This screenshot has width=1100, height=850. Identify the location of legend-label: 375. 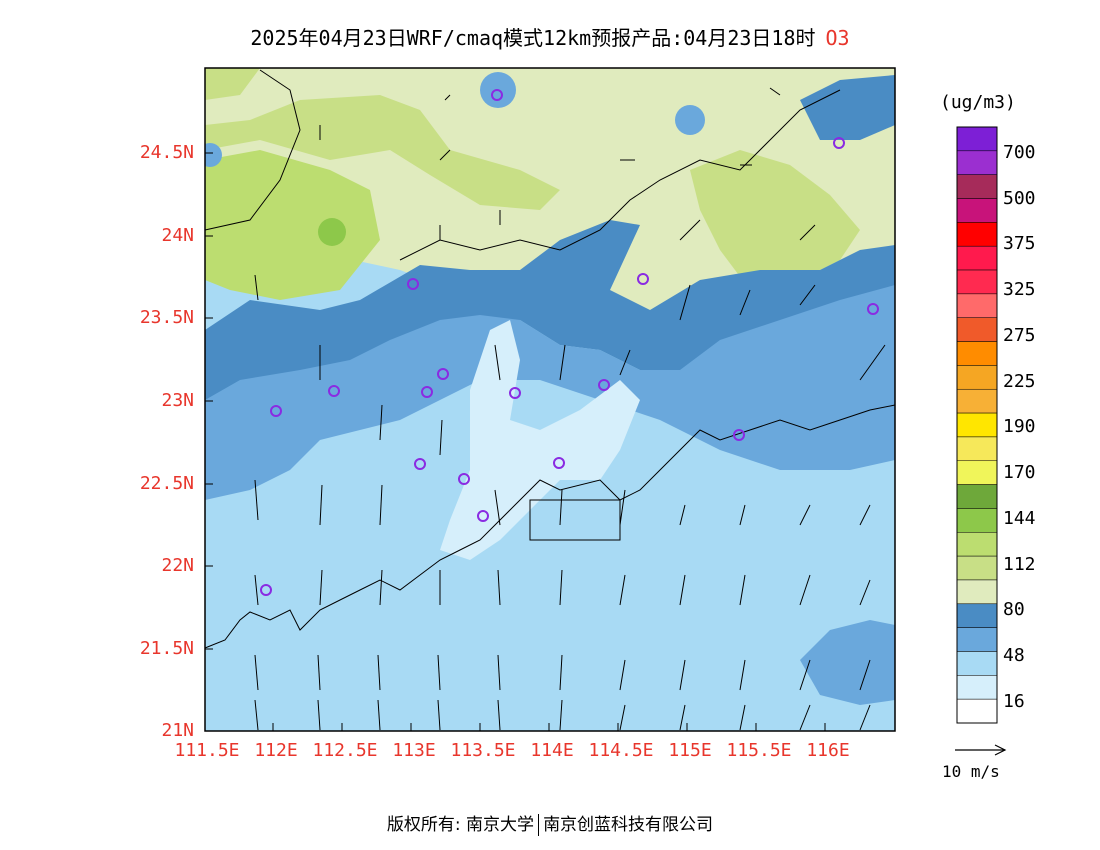
(1019, 243).